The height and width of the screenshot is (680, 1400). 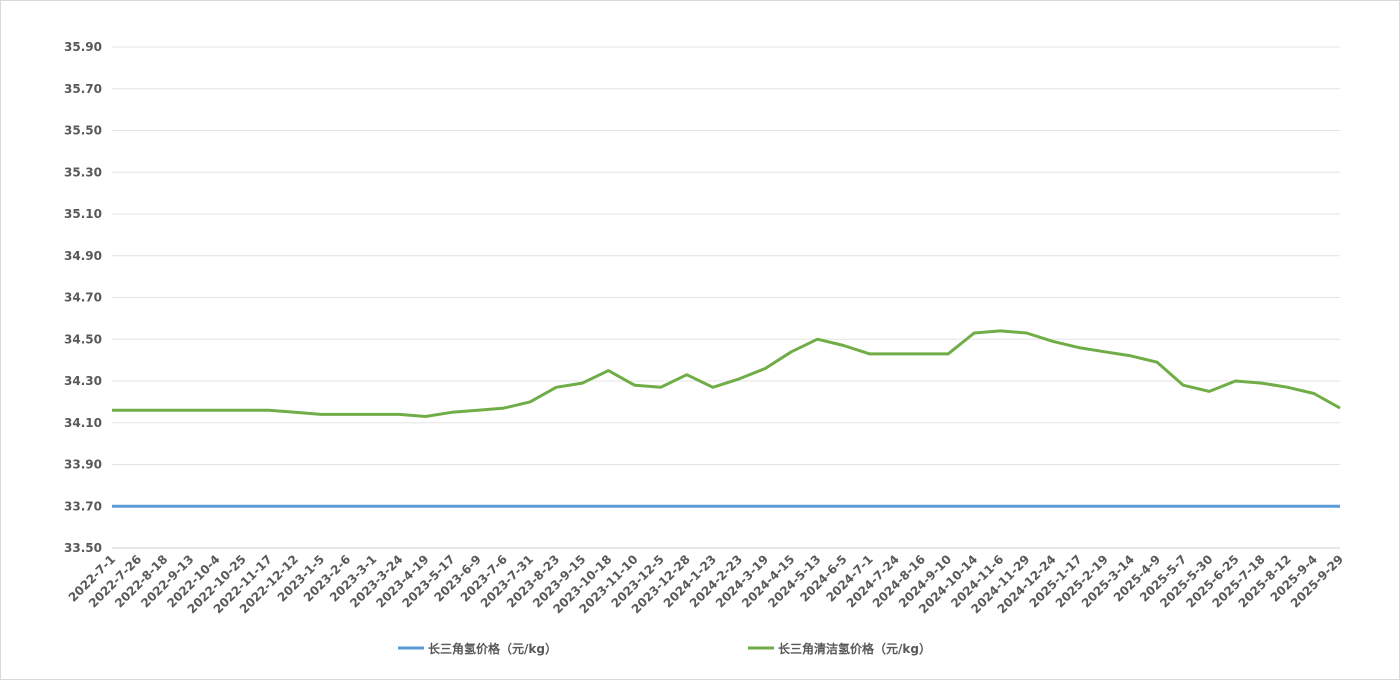 I want to click on legend-item: 长三角氢价格（元/kg）, so click(x=477, y=648).